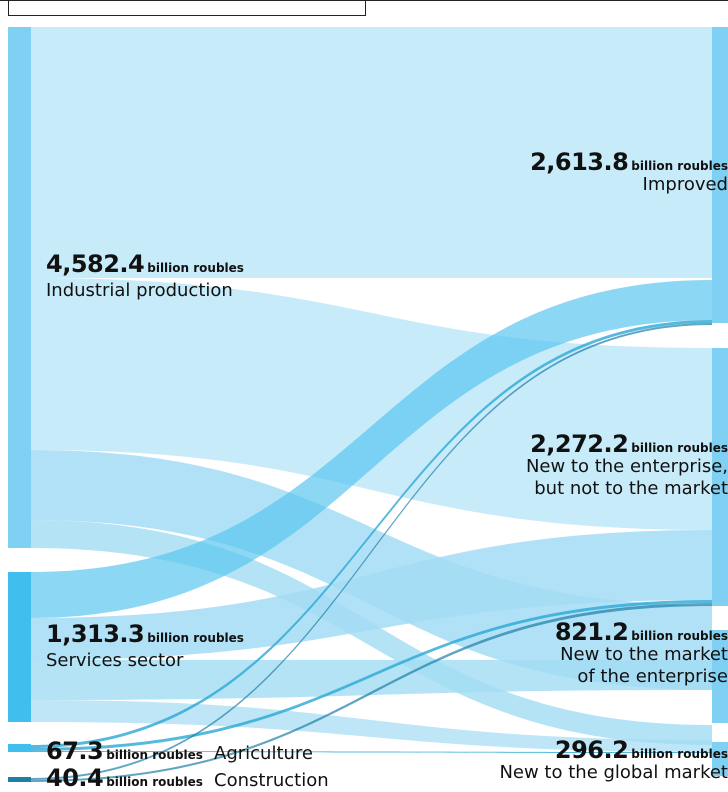  I want to click on target-value: 296.2, so click(591, 750).